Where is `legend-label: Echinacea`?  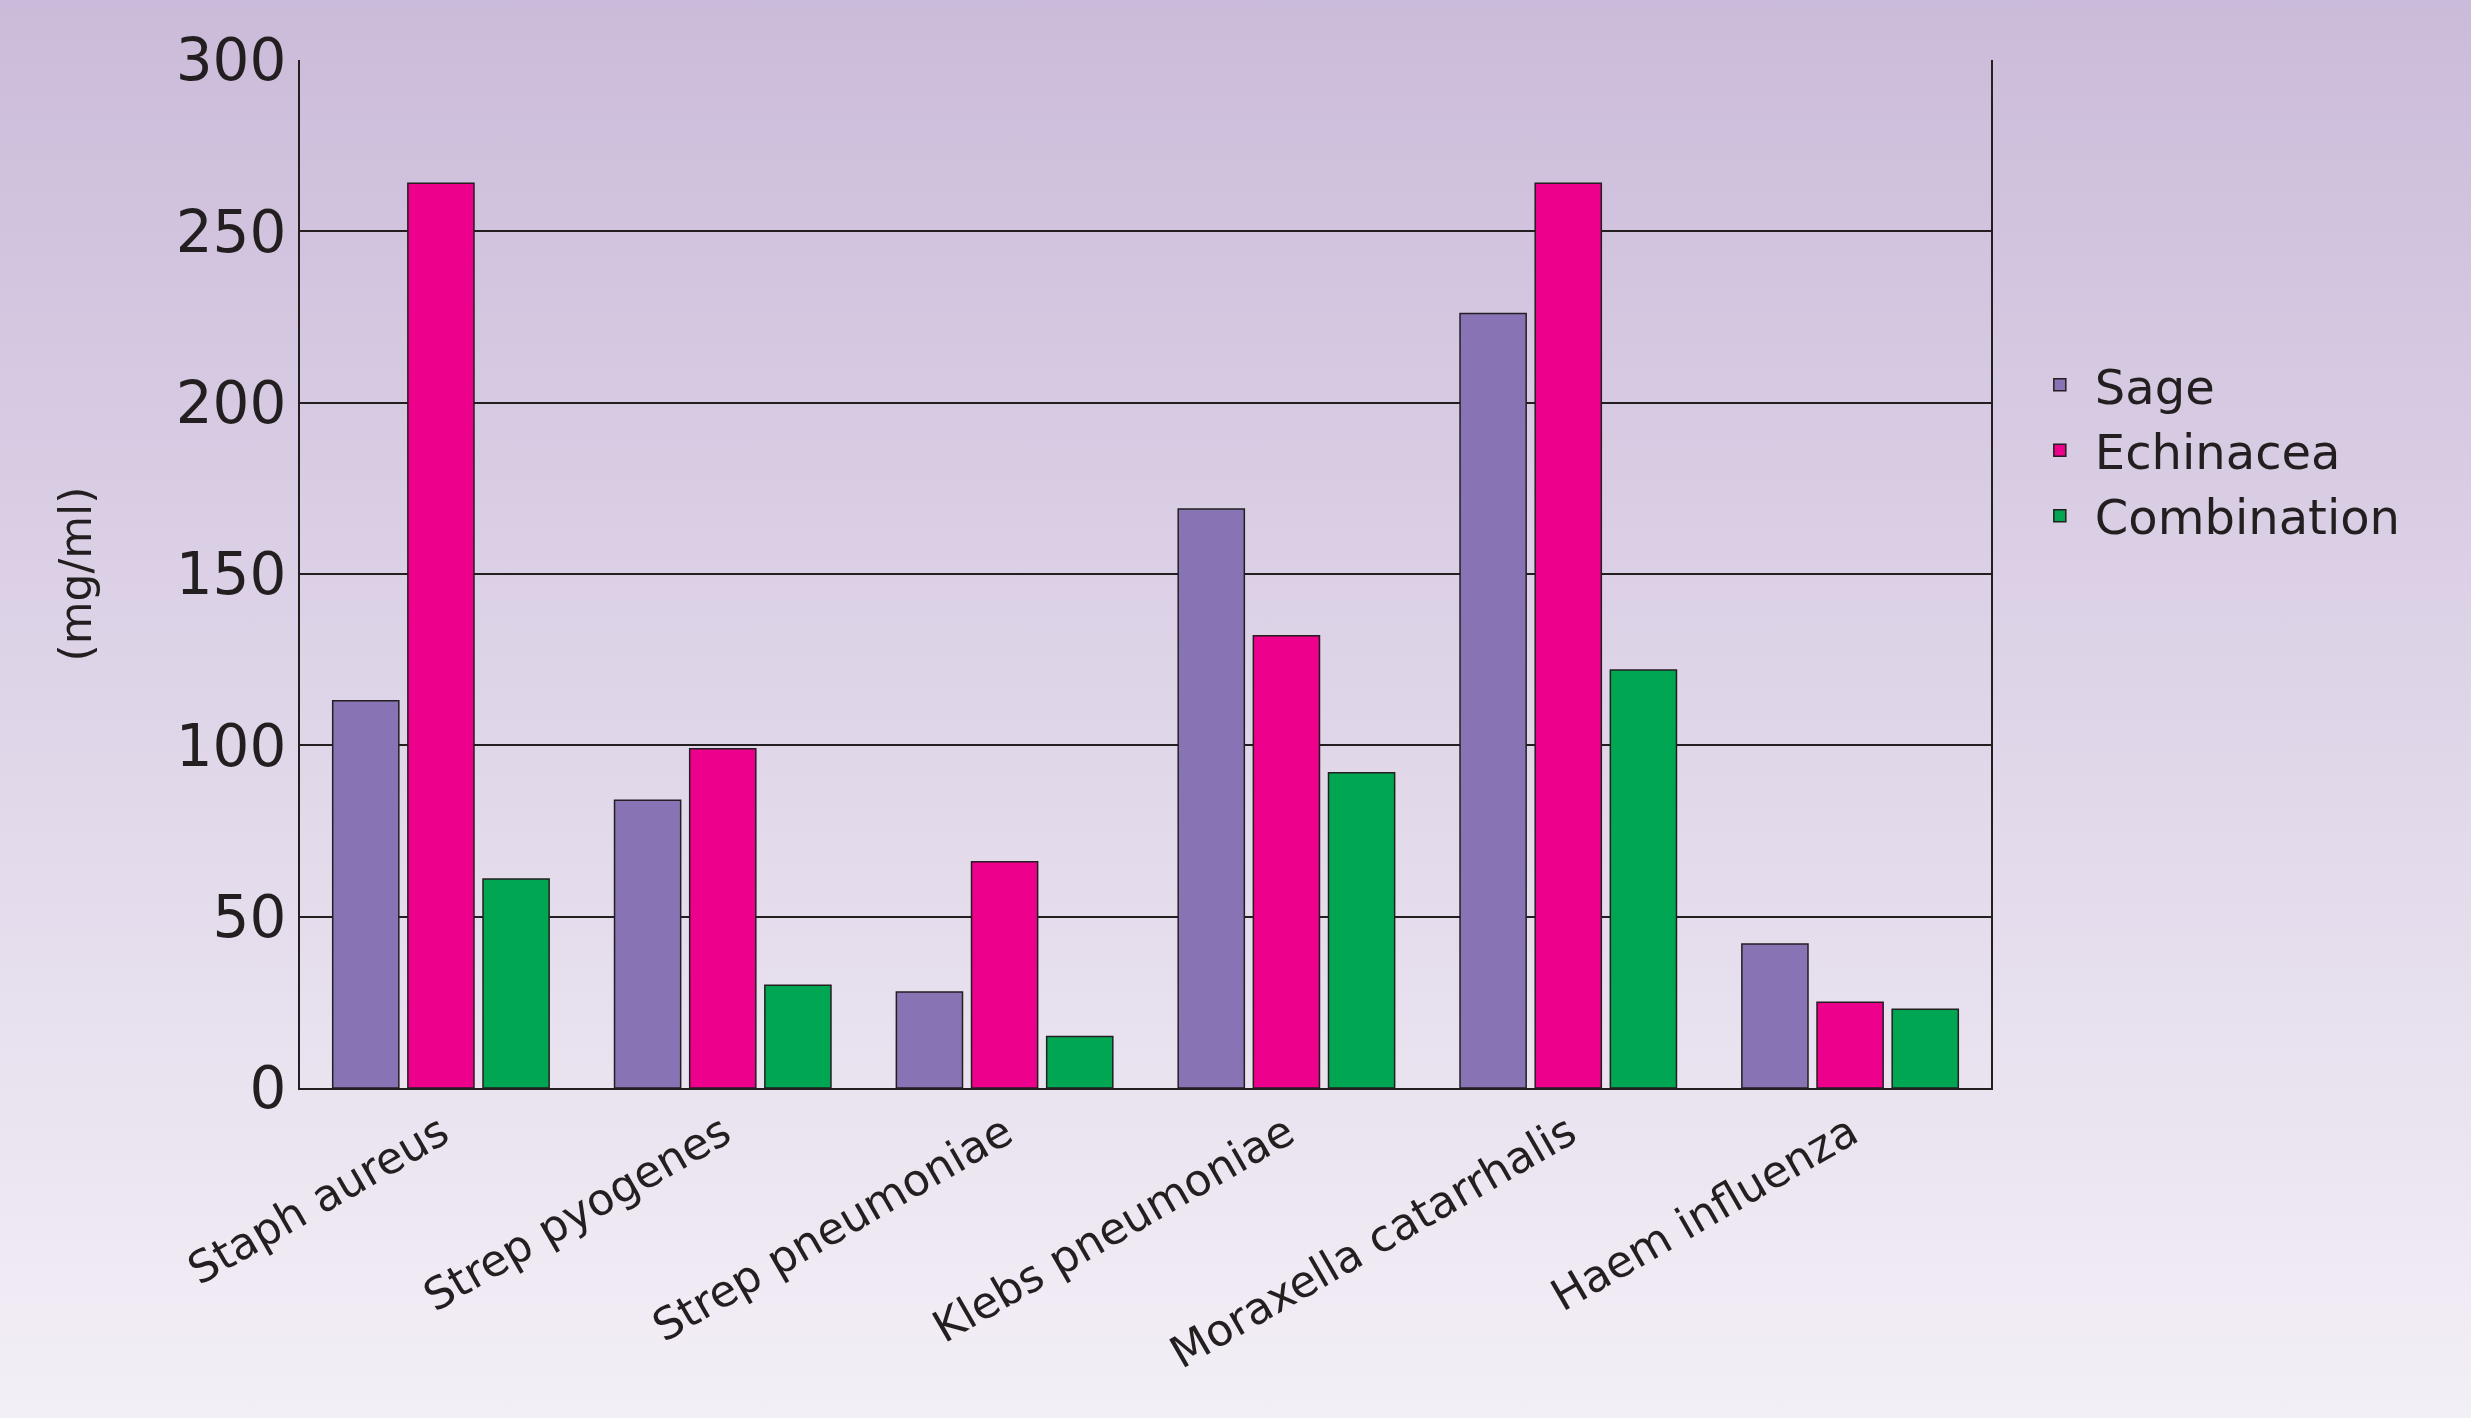 legend-label: Echinacea is located at coordinates (2217, 451).